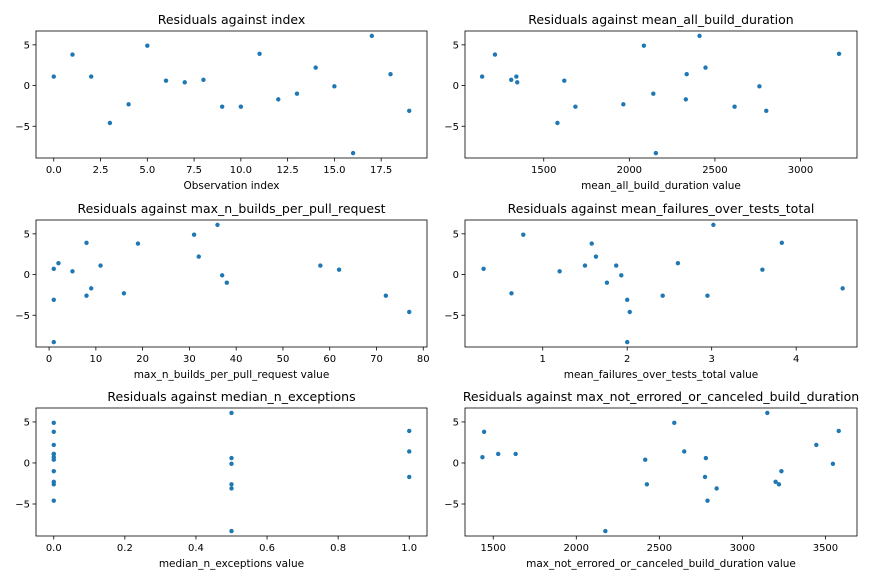  Describe the element at coordinates (334, 170) in the screenshot. I see `x-tick-label: 15.0` at that location.